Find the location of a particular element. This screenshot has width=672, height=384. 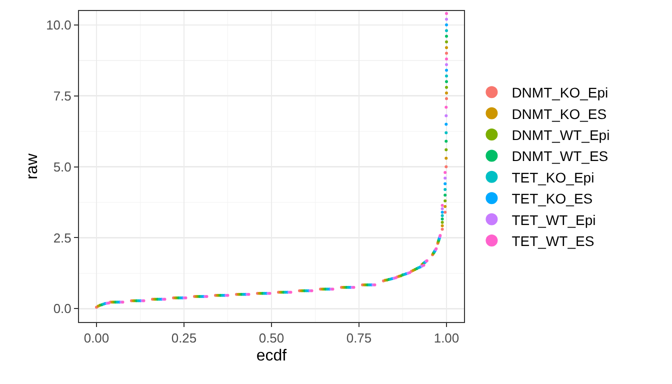

legend-label: TET_WT_ES is located at coordinates (553, 240).